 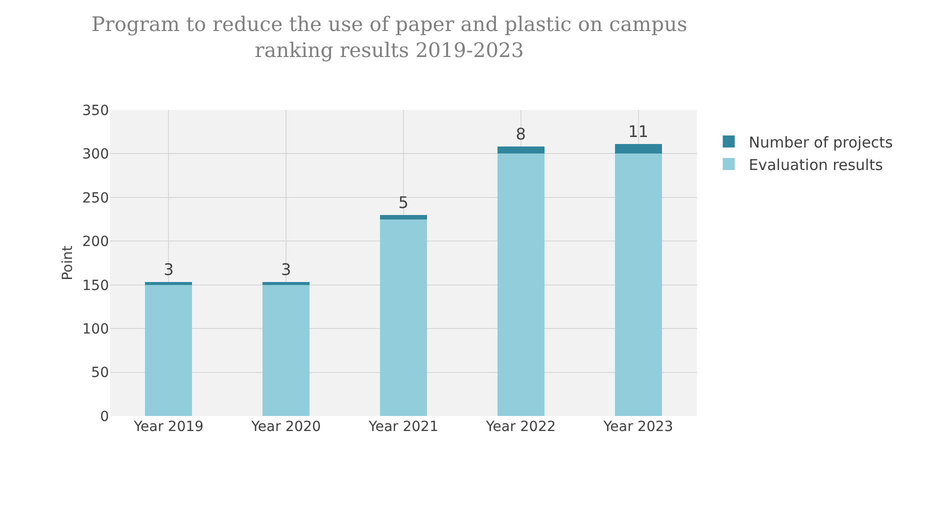 I want to click on y-tick-label: 100, so click(x=95, y=329).